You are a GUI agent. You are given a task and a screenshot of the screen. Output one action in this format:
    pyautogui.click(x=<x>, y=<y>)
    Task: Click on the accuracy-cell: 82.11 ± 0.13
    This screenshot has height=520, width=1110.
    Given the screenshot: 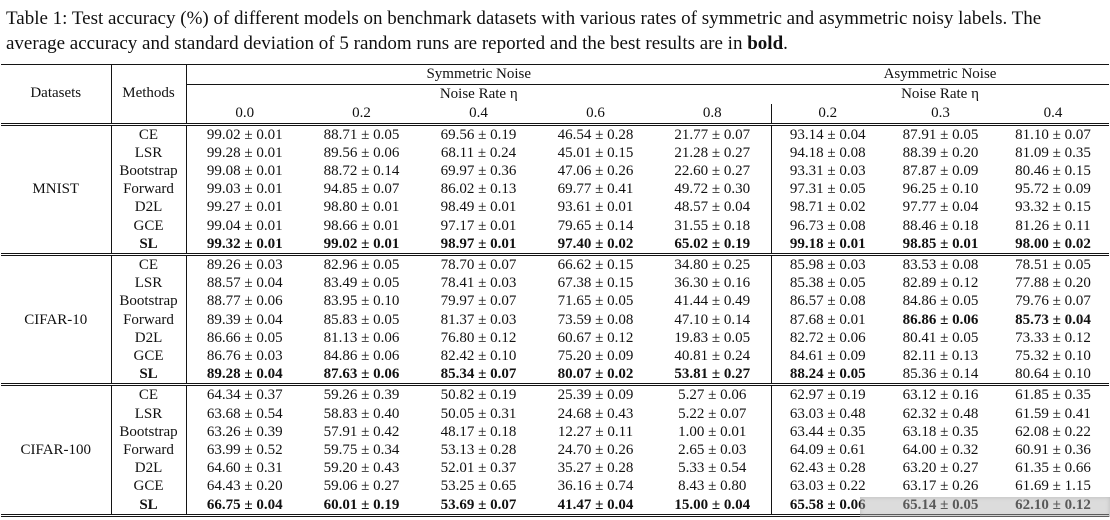 What is the action you would take?
    pyautogui.click(x=940, y=355)
    